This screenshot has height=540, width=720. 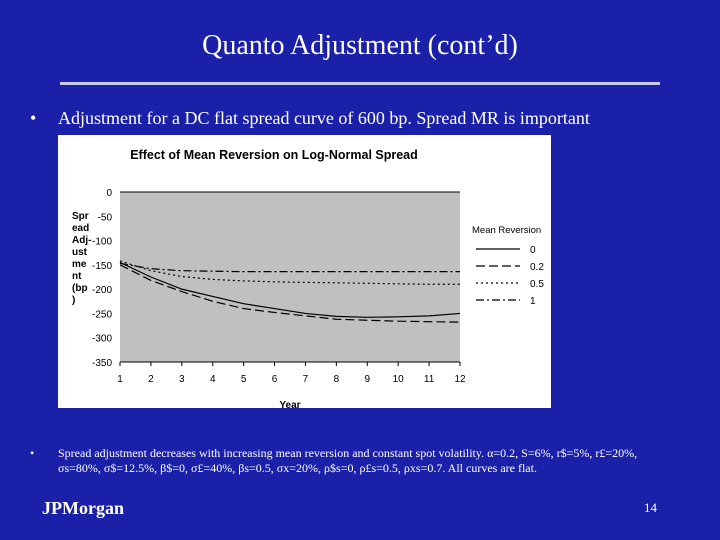 I want to click on x-tick-label: 11, so click(x=429, y=379).